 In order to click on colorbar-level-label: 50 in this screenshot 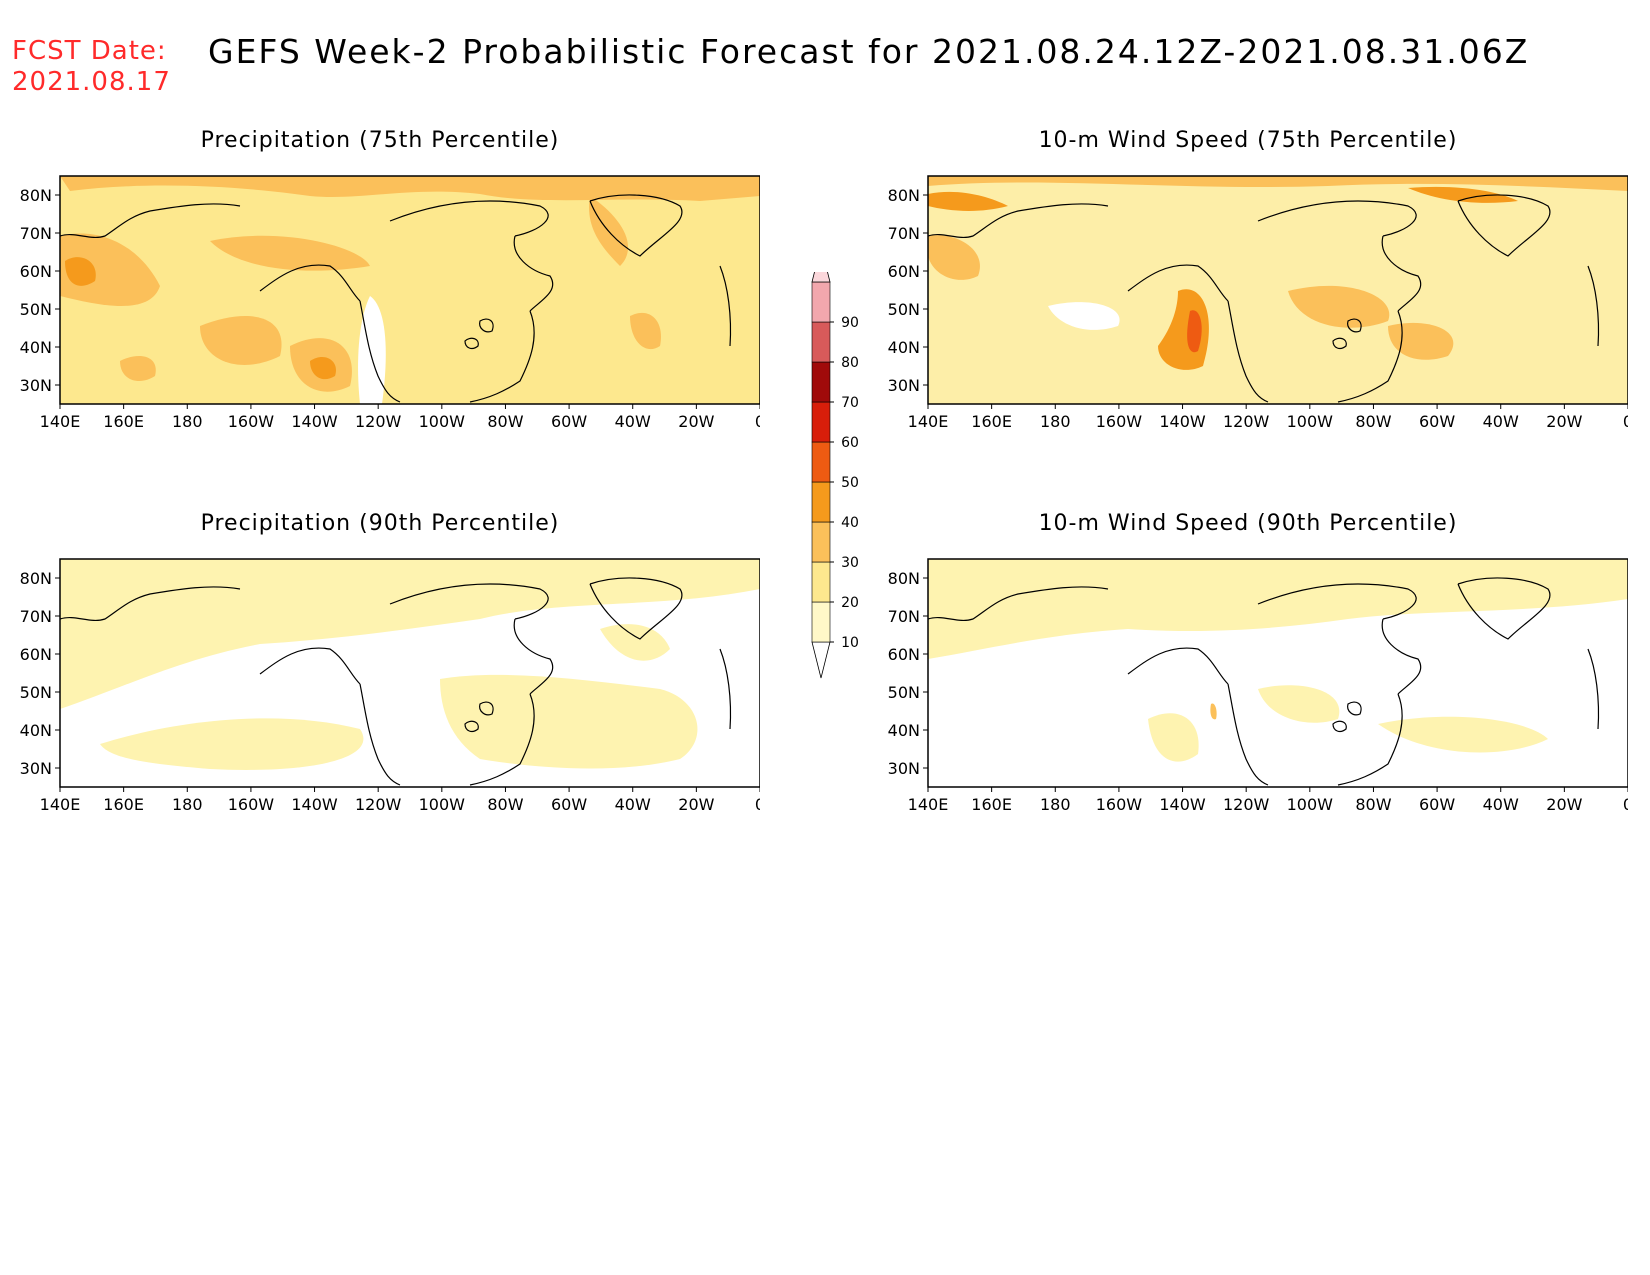, I will do `click(850, 483)`.